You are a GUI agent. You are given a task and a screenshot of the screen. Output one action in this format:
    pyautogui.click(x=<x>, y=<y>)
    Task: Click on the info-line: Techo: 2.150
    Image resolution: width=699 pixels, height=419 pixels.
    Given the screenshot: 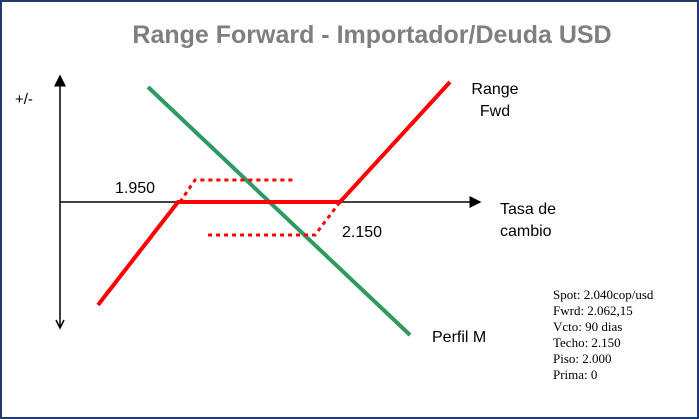 What is the action you would take?
    pyautogui.click(x=587, y=342)
    